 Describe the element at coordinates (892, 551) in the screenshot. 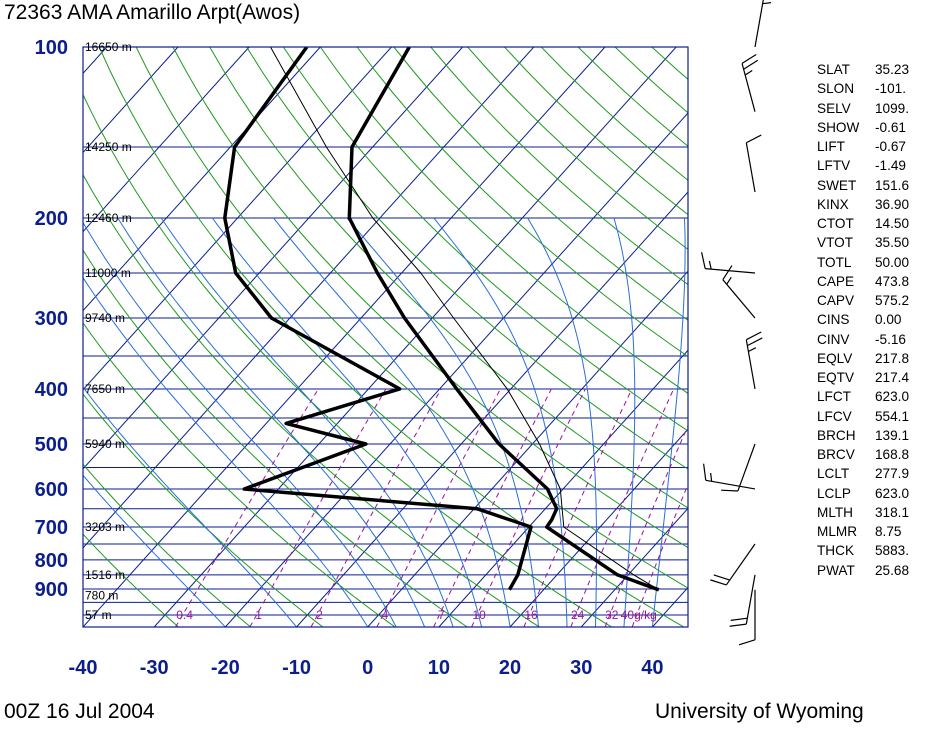

I see `stat-value: 5883.` at that location.